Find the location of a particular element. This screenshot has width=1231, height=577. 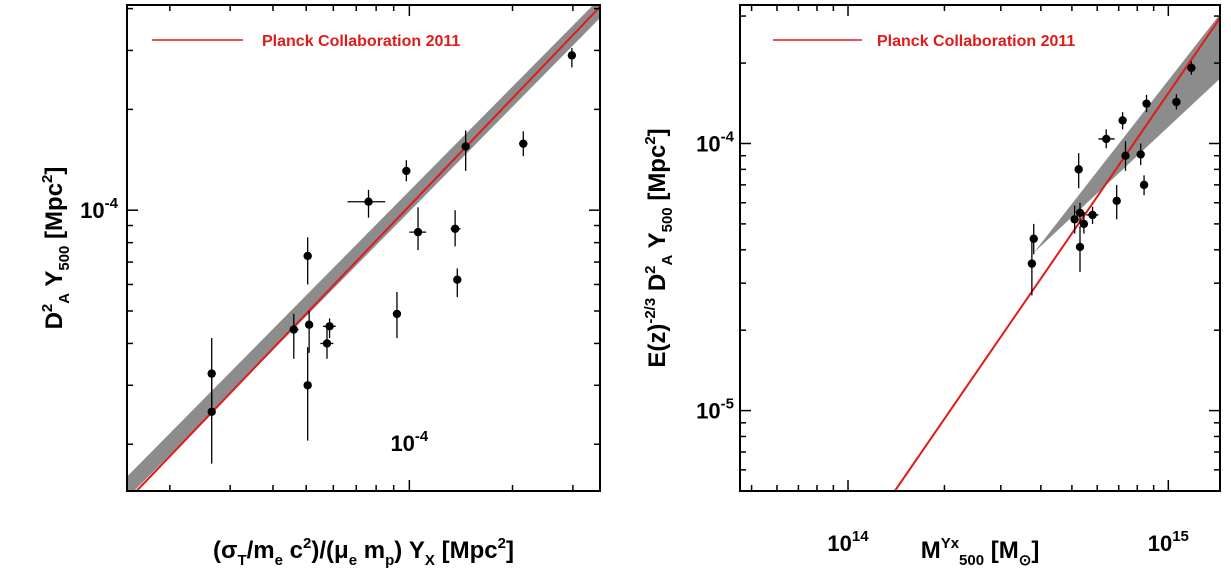

x-axis-label: (σT/me c2)/(μe mp) YX [Mpc2] is located at coordinates (363, 552).